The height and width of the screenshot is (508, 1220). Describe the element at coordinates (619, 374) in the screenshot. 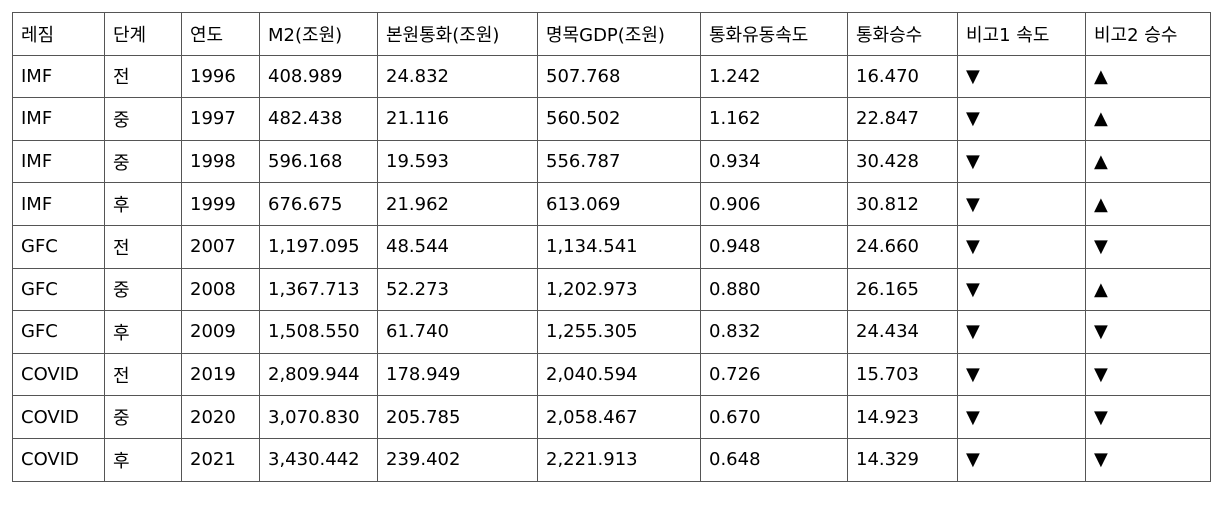

I see `data-cell: 2,040.594` at that location.